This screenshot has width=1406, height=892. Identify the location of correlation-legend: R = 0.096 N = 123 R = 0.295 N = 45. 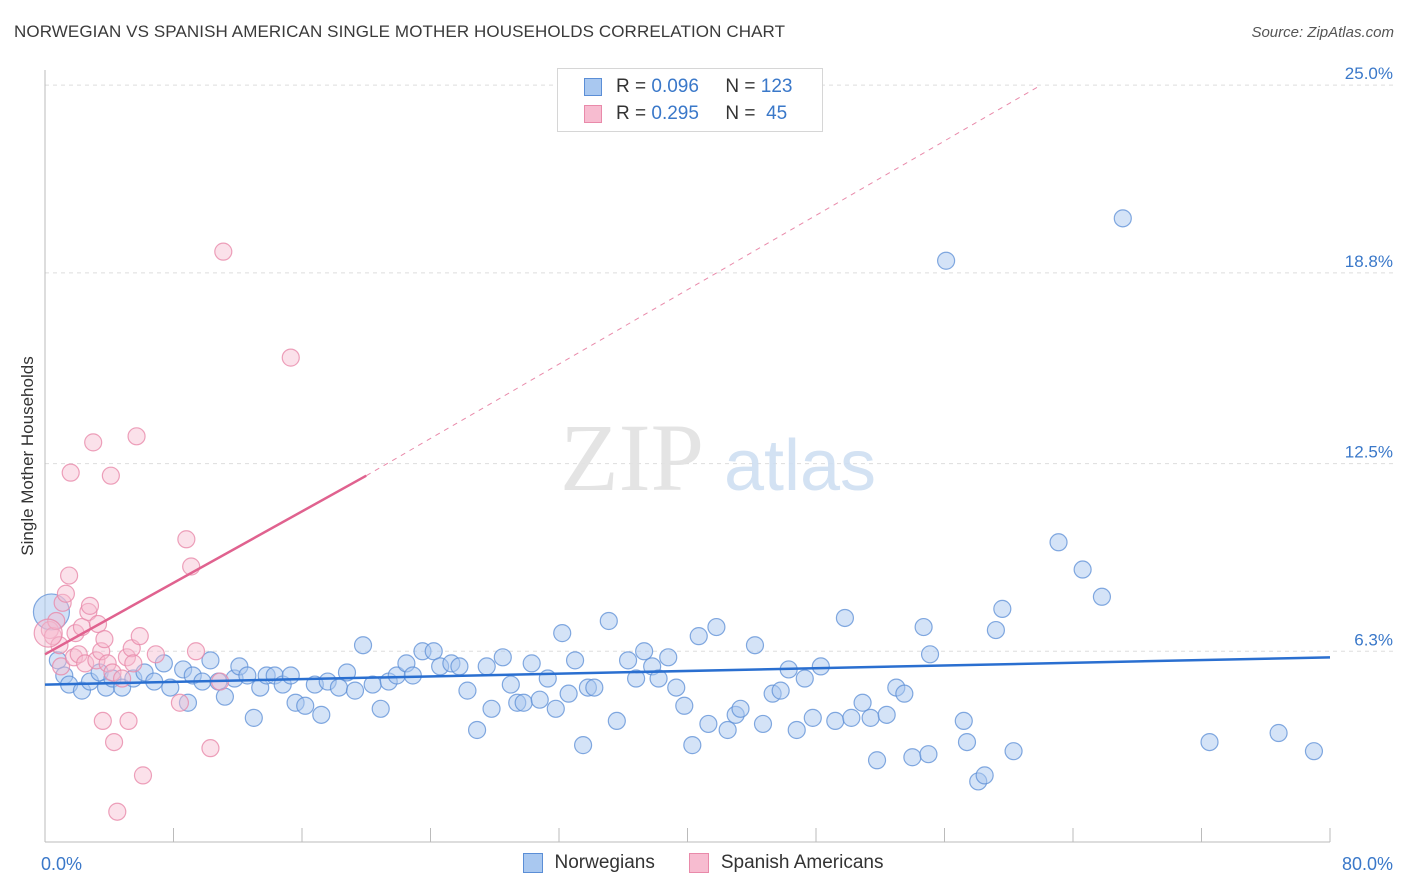
(690, 100).